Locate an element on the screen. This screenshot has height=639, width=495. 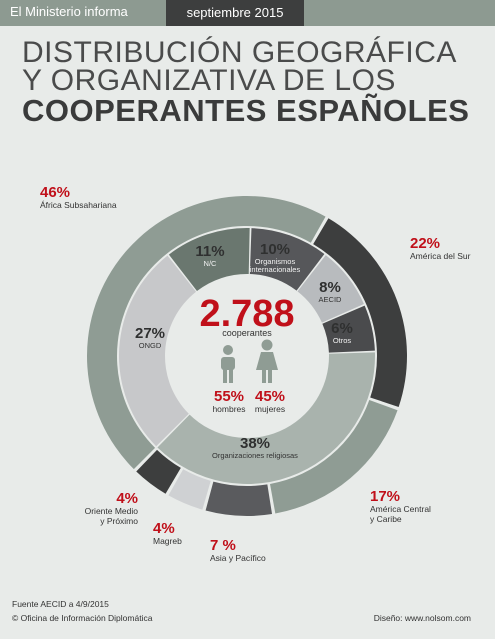
geo-value-oriente-medio-y-proximo: 4% is located at coordinates (127, 498).